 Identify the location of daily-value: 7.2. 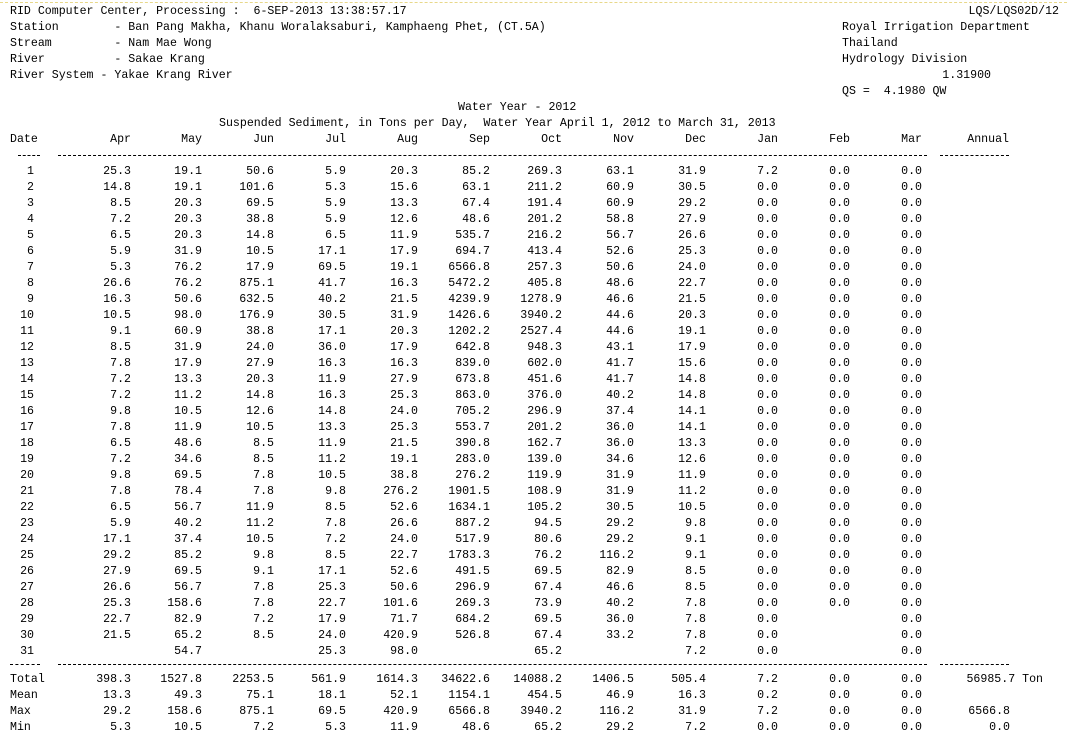
(335, 539).